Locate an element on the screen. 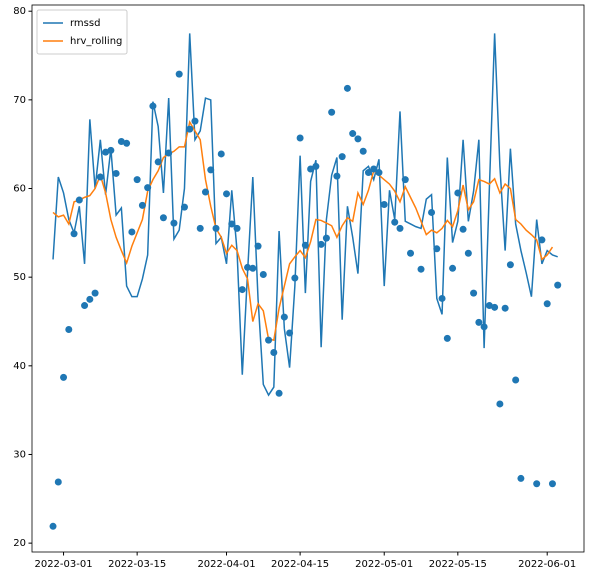 The width and height of the screenshot is (592, 575). legend-label: rmssd is located at coordinates (85, 23).